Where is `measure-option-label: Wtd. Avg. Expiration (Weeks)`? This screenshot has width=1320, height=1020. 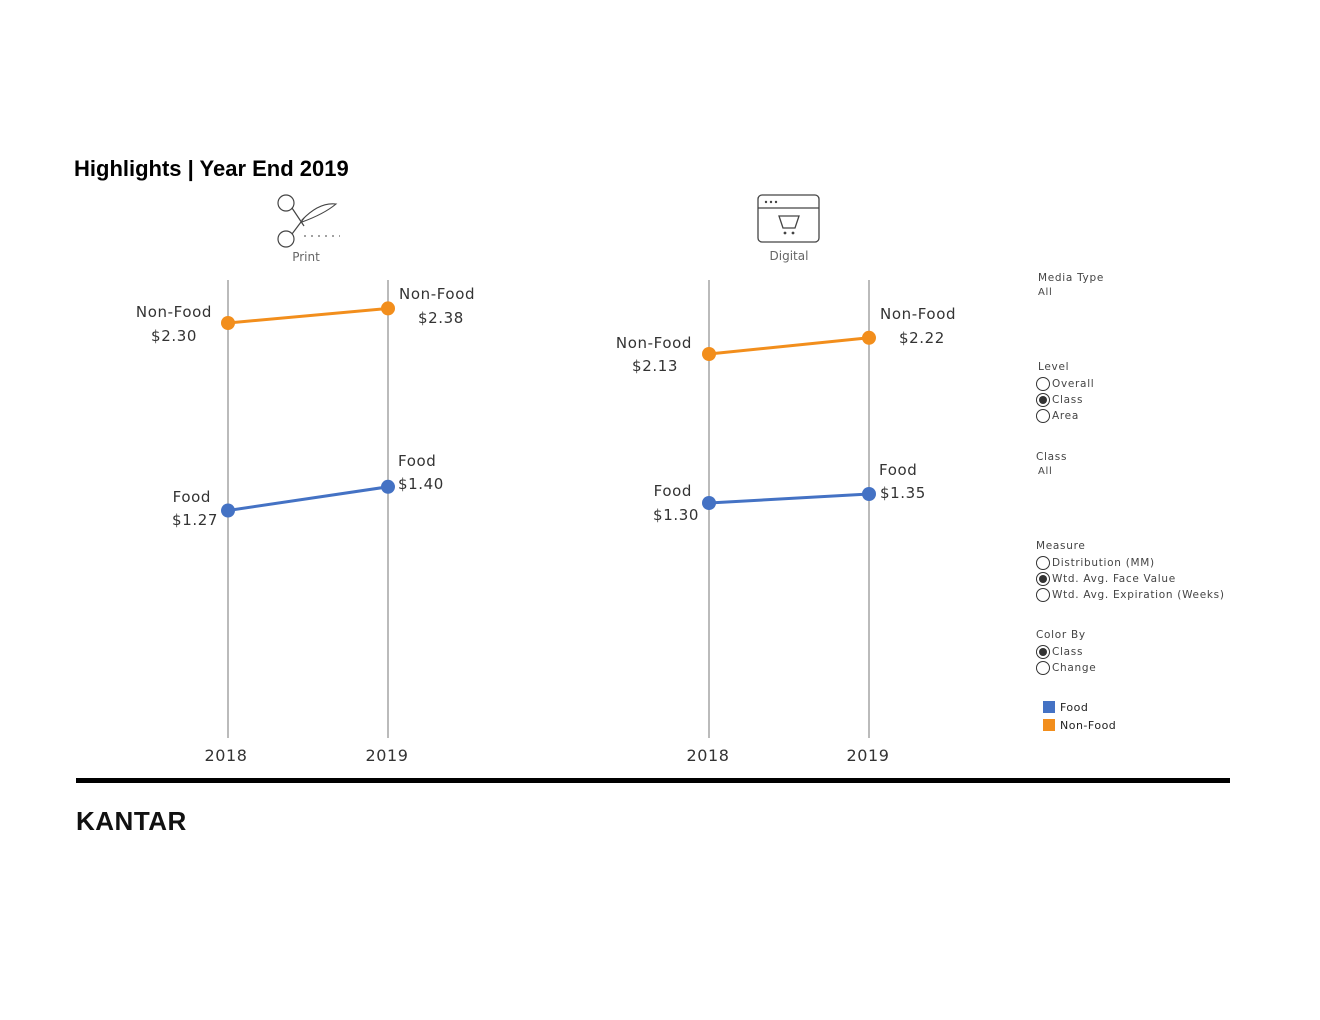 measure-option-label: Wtd. Avg. Expiration (Weeks) is located at coordinates (1138, 595).